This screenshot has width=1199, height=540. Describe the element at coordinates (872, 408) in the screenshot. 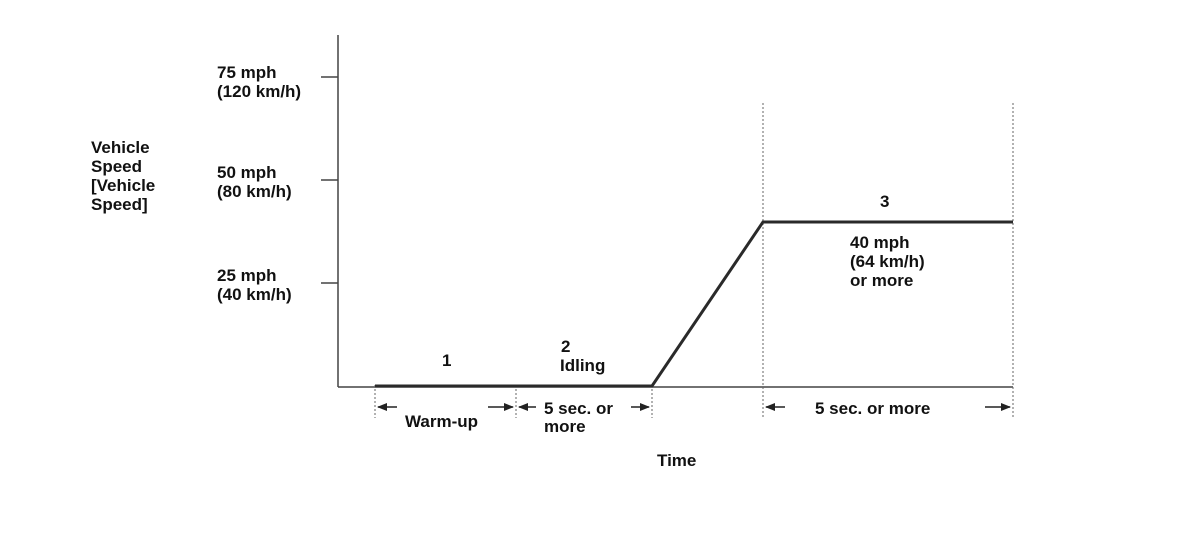

I see `phase-3-duration-label: 5 sec. or more` at that location.